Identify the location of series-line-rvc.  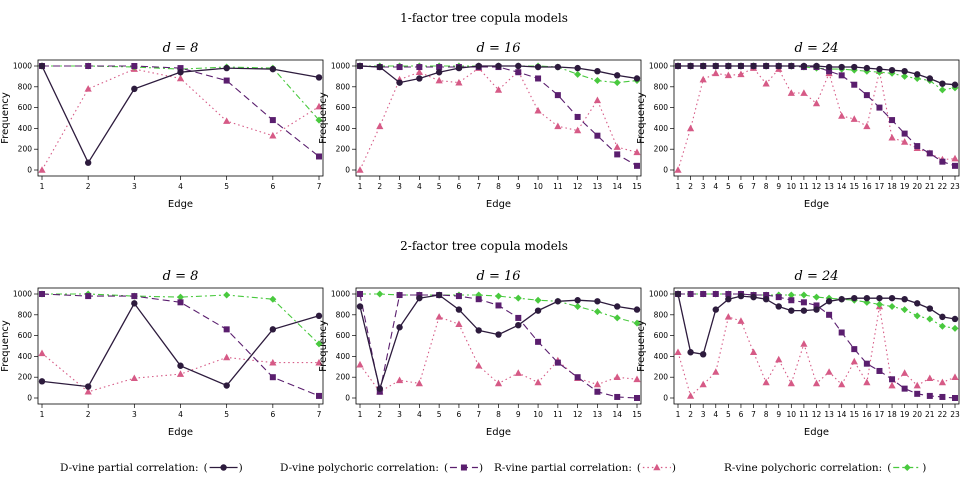
(499, 308).